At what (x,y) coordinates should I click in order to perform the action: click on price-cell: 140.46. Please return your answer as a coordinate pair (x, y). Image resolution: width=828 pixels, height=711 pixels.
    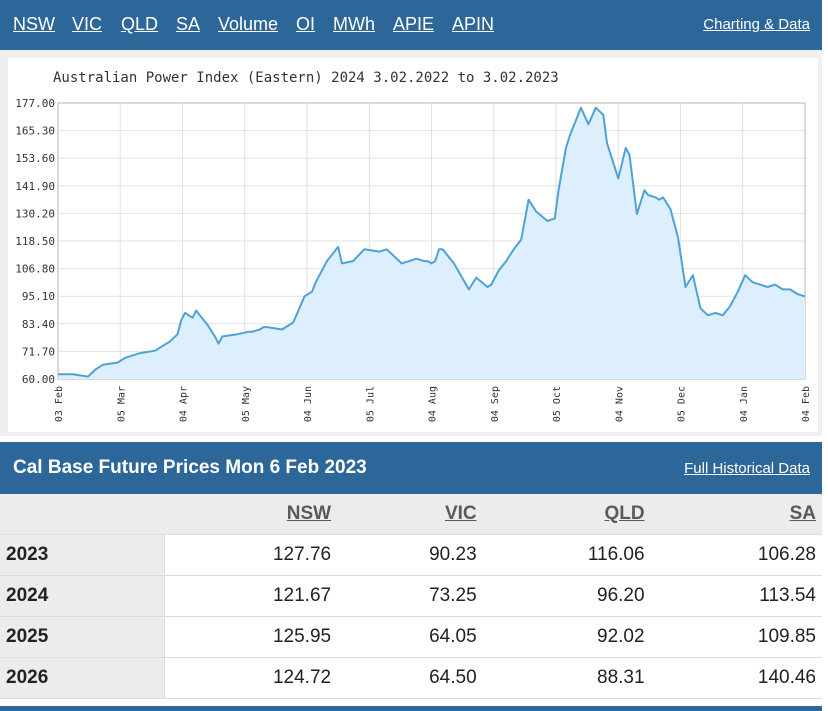
    Looking at the image, I should click on (736, 678).